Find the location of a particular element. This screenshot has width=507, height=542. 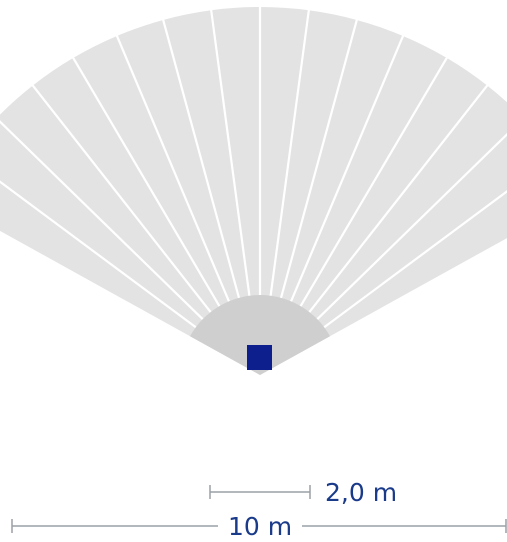

scale-bar-large-label: 10 m is located at coordinates (260, 526).